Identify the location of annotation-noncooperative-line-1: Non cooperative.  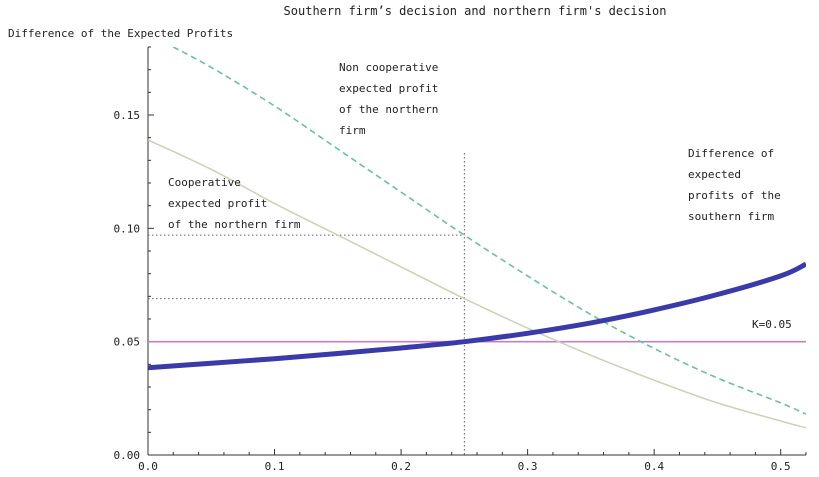
(388, 67).